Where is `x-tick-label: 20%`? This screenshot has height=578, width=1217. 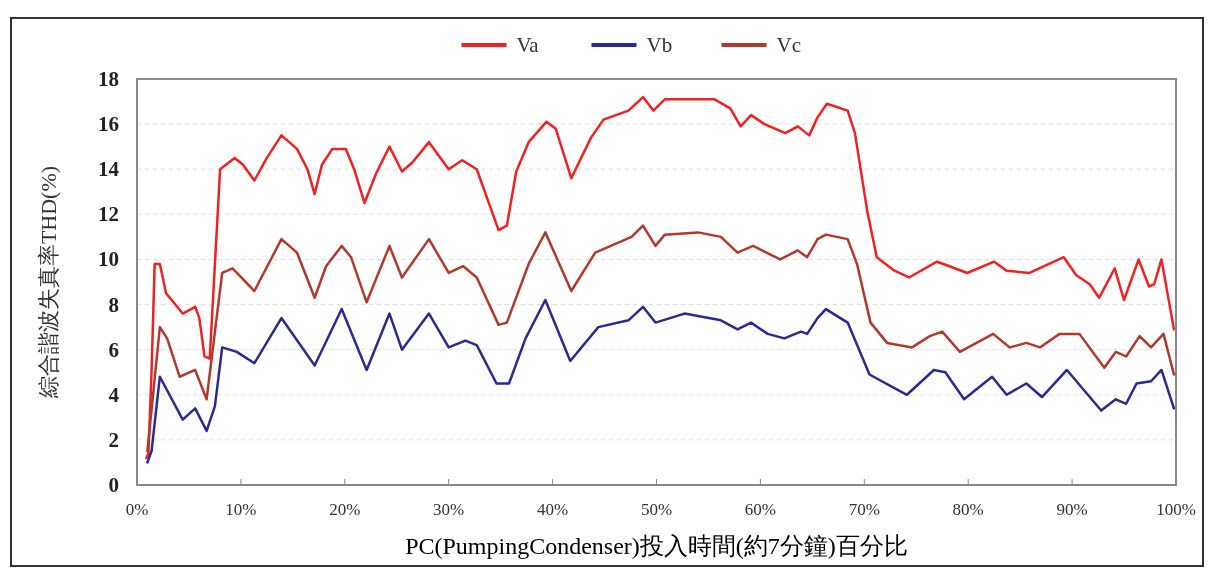 x-tick-label: 20% is located at coordinates (345, 509).